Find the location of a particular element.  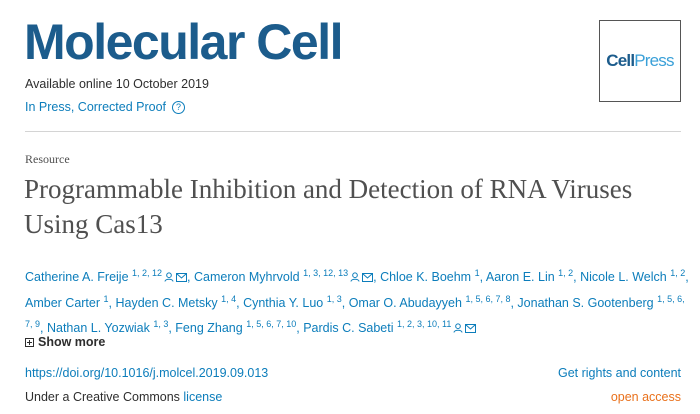

author-link: Jonathan S. Gootenberg 1, 5, 6, 7, 9 is located at coordinates (355, 314).